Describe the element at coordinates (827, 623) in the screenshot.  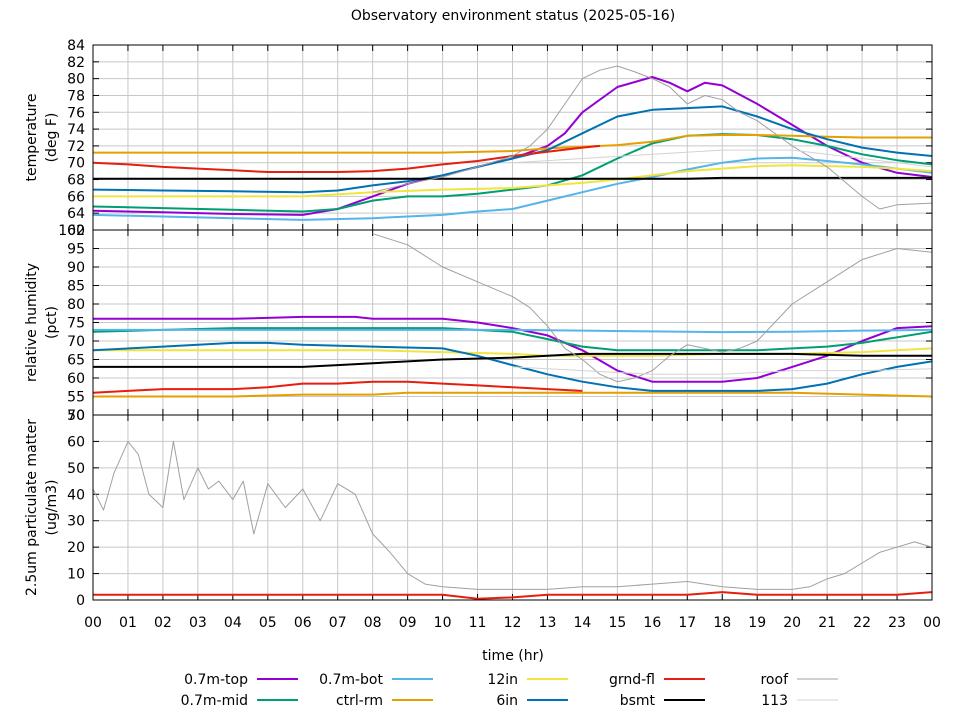
I see `x-tick-label: 21` at that location.